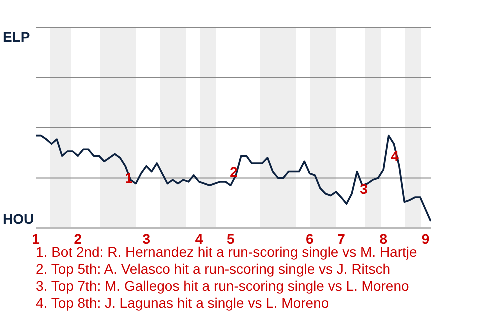 The width and height of the screenshot is (480, 320). What do you see at coordinates (384, 238) in the screenshot?
I see `x-tick-label: 8` at bounding box center [384, 238].